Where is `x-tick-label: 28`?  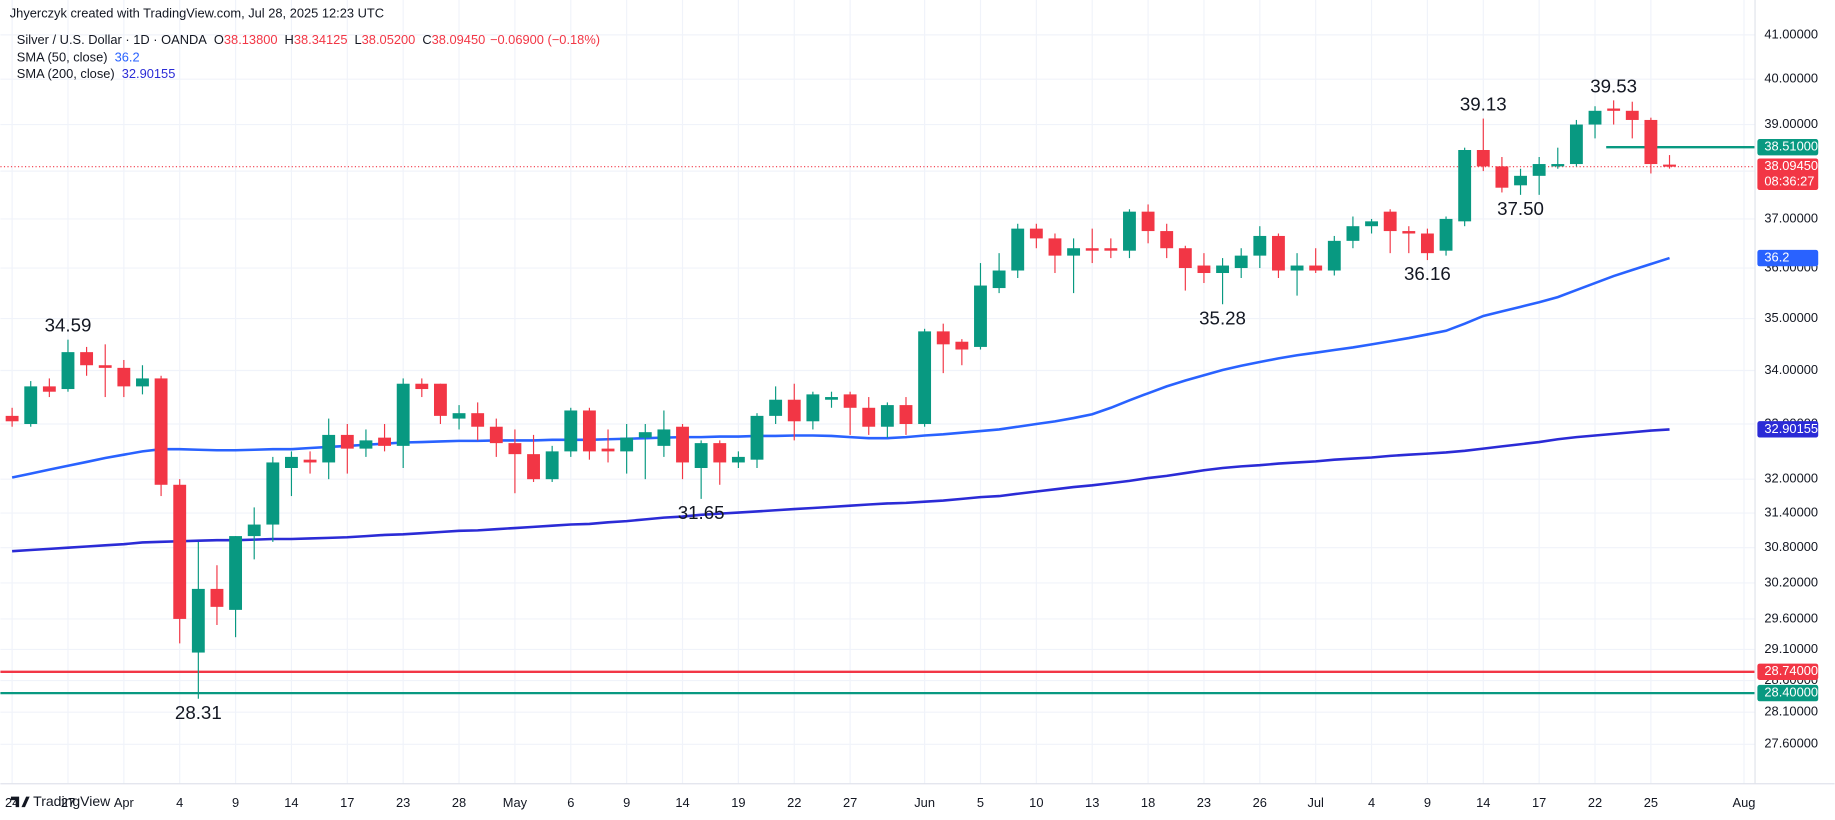 x-tick-label: 28 is located at coordinates (459, 802).